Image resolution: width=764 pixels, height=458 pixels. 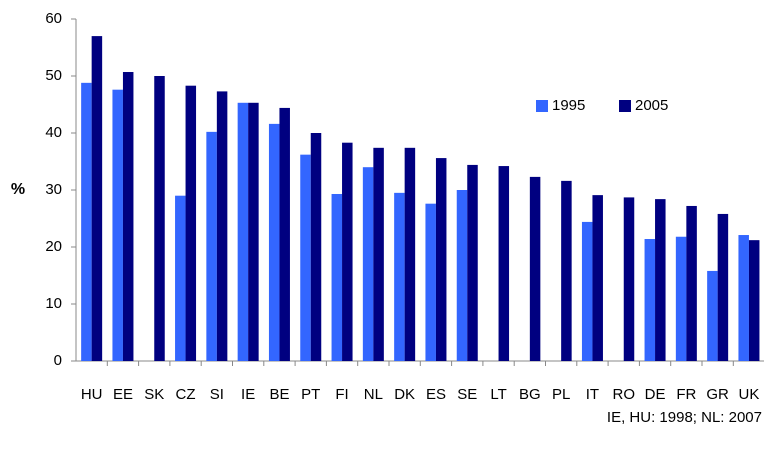 I want to click on y-tick-label: 20, so click(x=53, y=246).